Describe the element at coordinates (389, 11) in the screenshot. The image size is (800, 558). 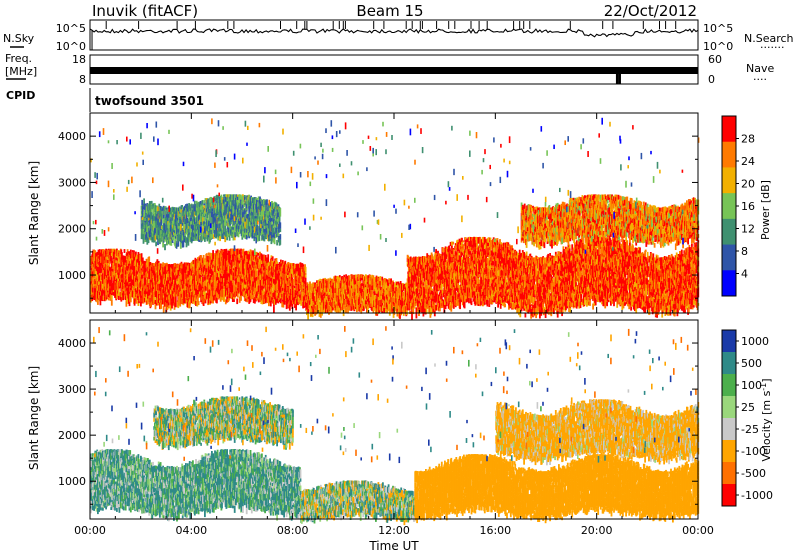
I see `beam-title: Beam 15` at that location.